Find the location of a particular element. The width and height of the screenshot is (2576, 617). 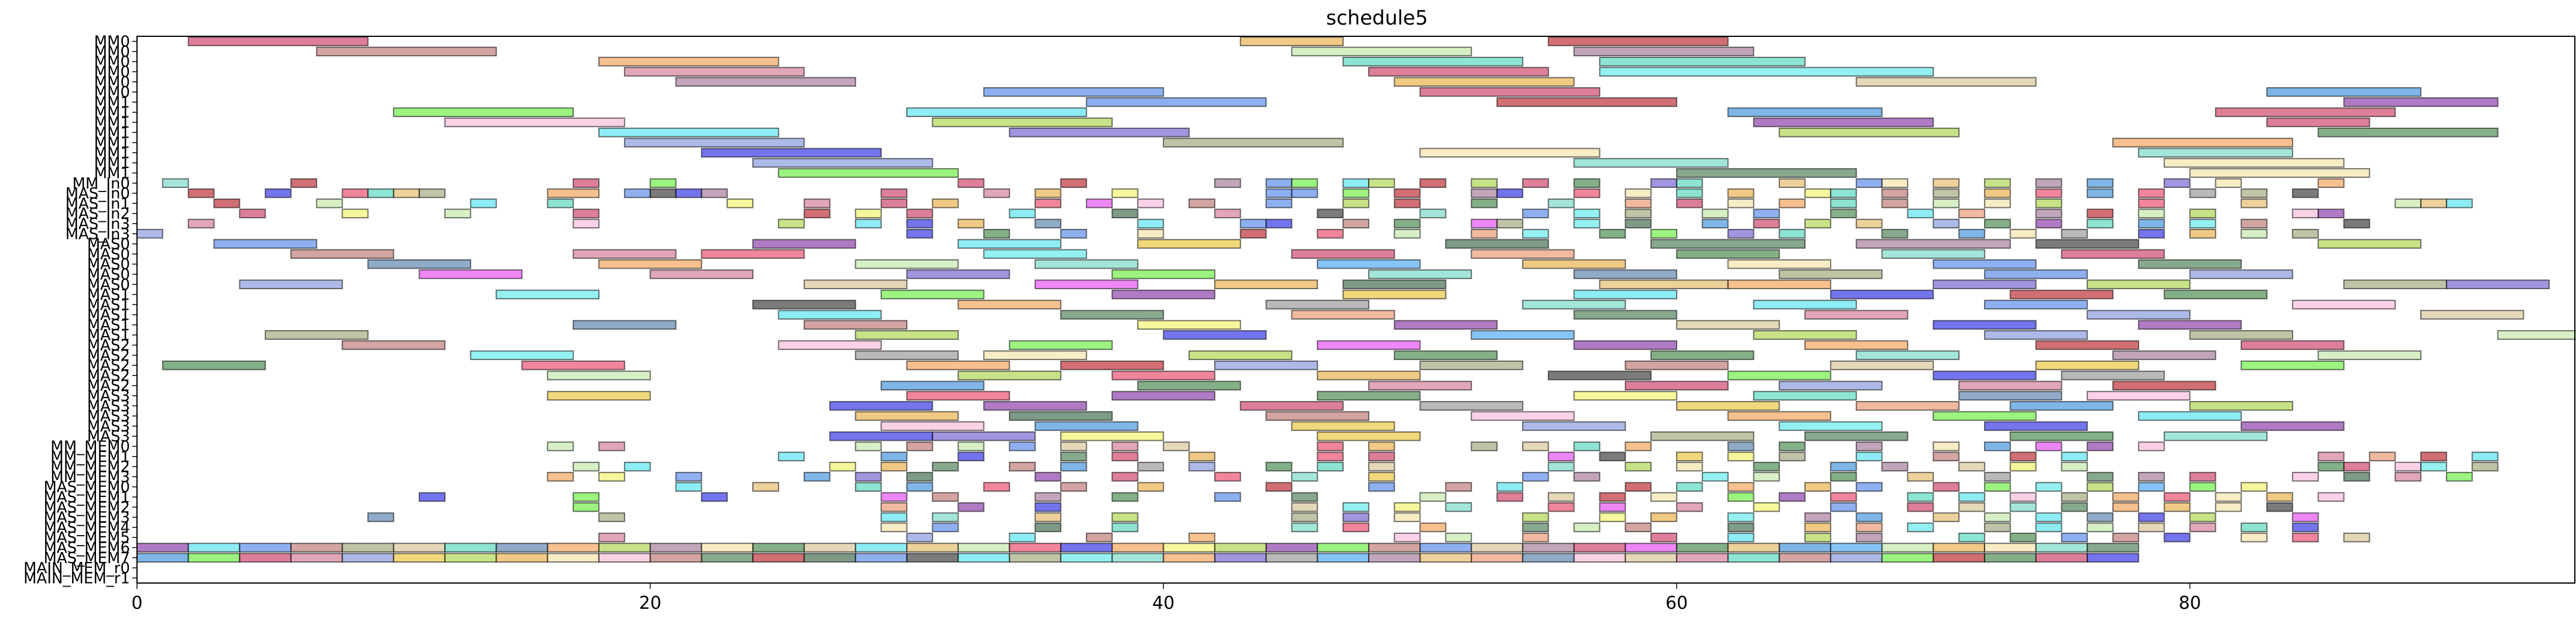

x-axis: 0 20 40 60 80 is located at coordinates (1166, 598).